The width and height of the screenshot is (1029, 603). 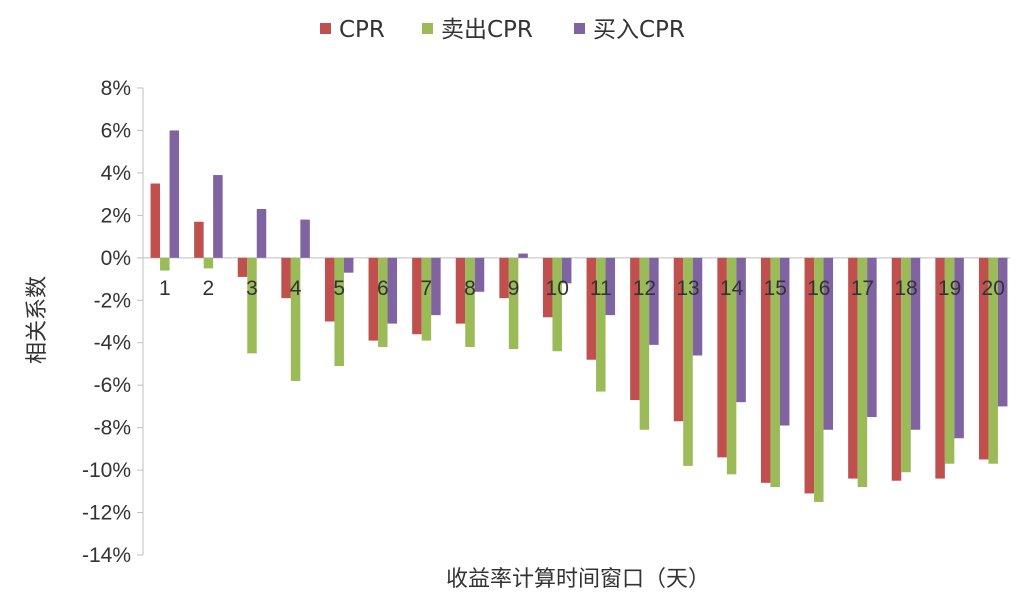 I want to click on legend: CPR 卖出CPR 买入CPR, so click(x=502, y=30).